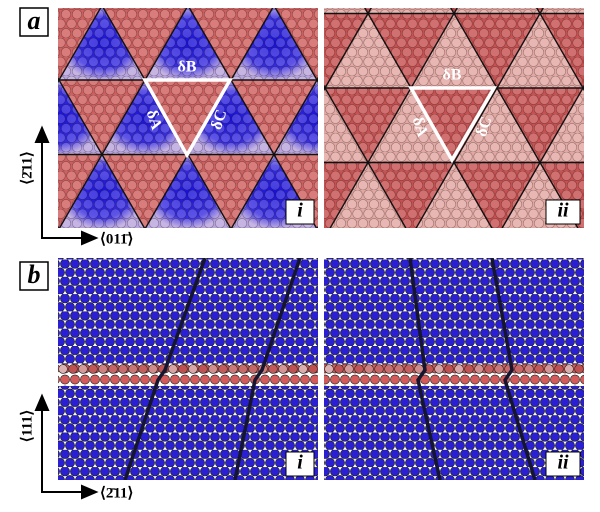 The width and height of the screenshot is (600, 512). I want to click on axes-arrows, so click(66, 312).